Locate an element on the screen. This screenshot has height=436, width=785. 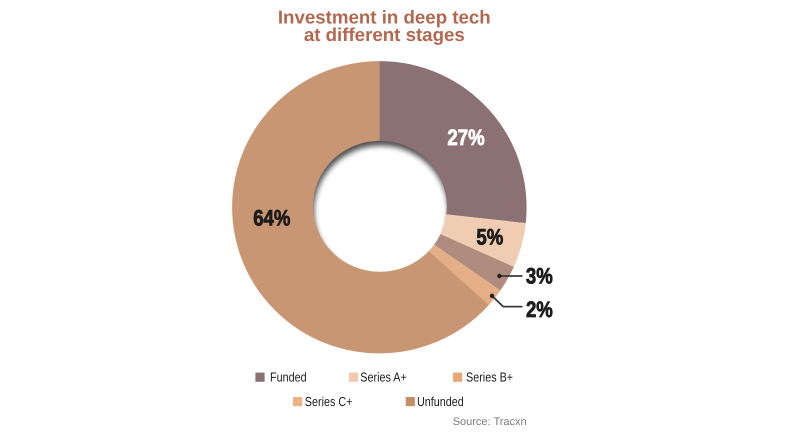
svg-text: 27% is located at coordinates (465, 137).